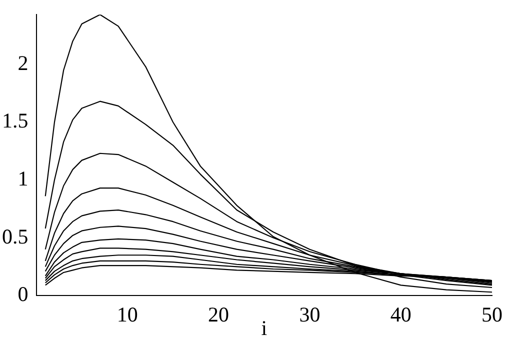 The width and height of the screenshot is (506, 342). Describe the element at coordinates (15, 236) in the screenshot. I see `y-tick-label: 0.5` at that location.